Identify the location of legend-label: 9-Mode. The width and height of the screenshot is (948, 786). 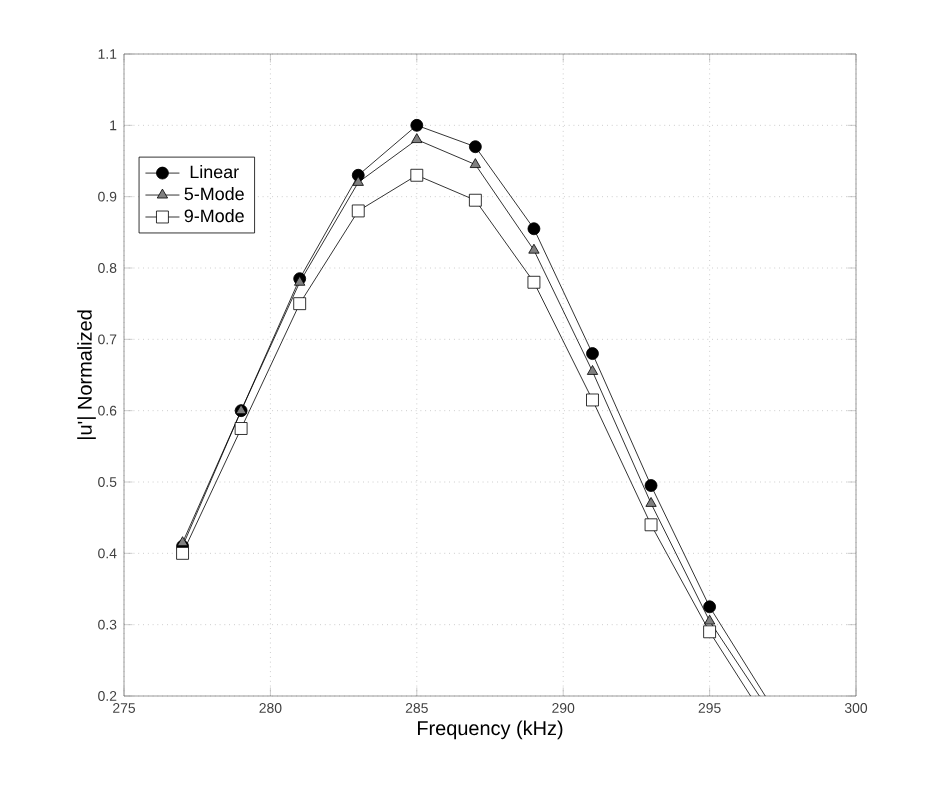
(214, 216).